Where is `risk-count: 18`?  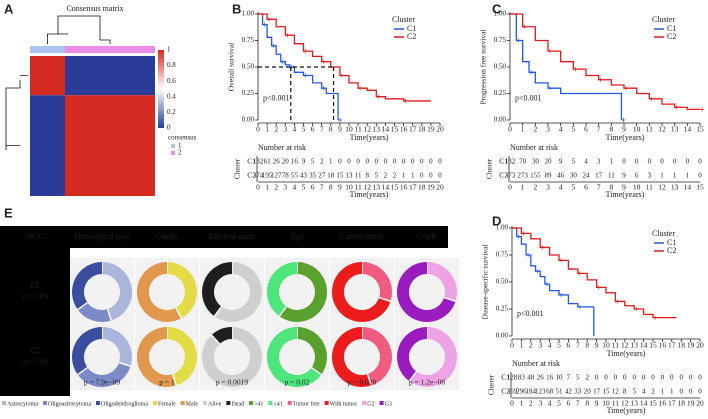 risk-count: 18 is located at coordinates (331, 176).